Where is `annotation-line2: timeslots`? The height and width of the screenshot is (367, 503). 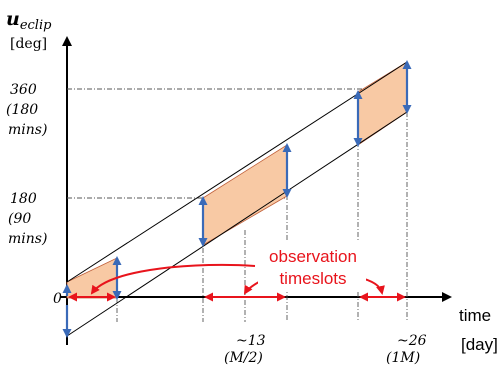 annotation-line2: timeslots is located at coordinates (312, 278).